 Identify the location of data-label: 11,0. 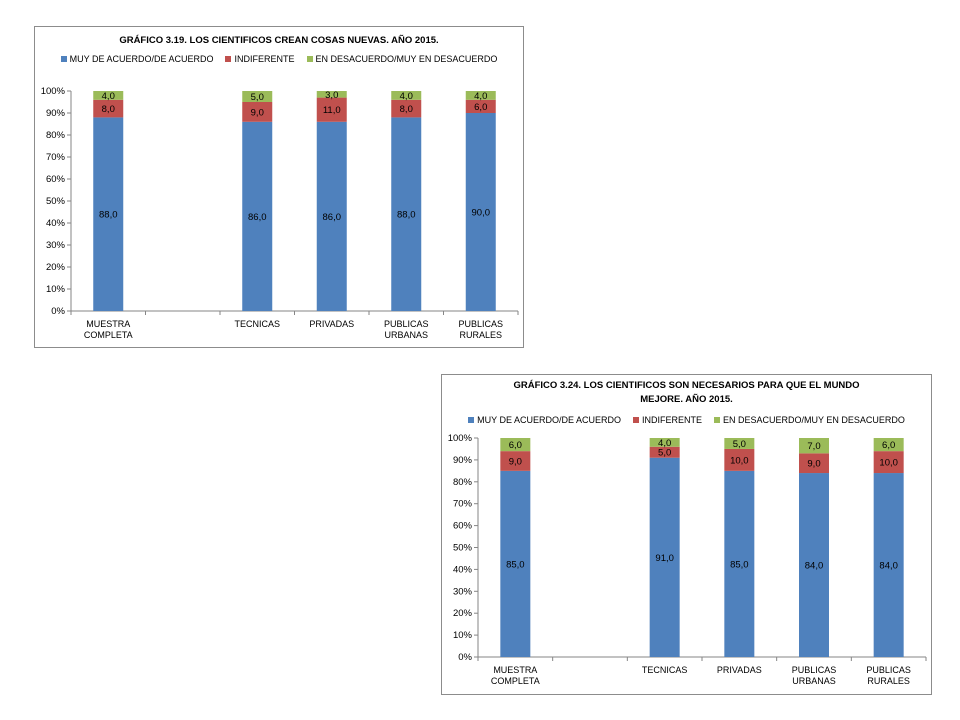
(332, 110).